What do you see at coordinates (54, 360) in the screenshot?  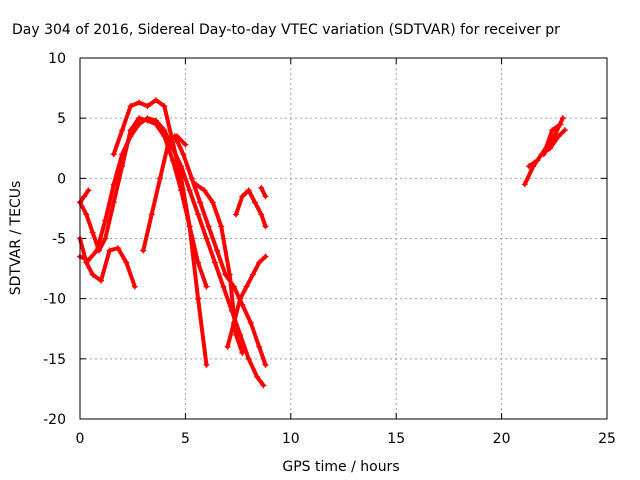 I see `y-tick-label: -15` at bounding box center [54, 360].